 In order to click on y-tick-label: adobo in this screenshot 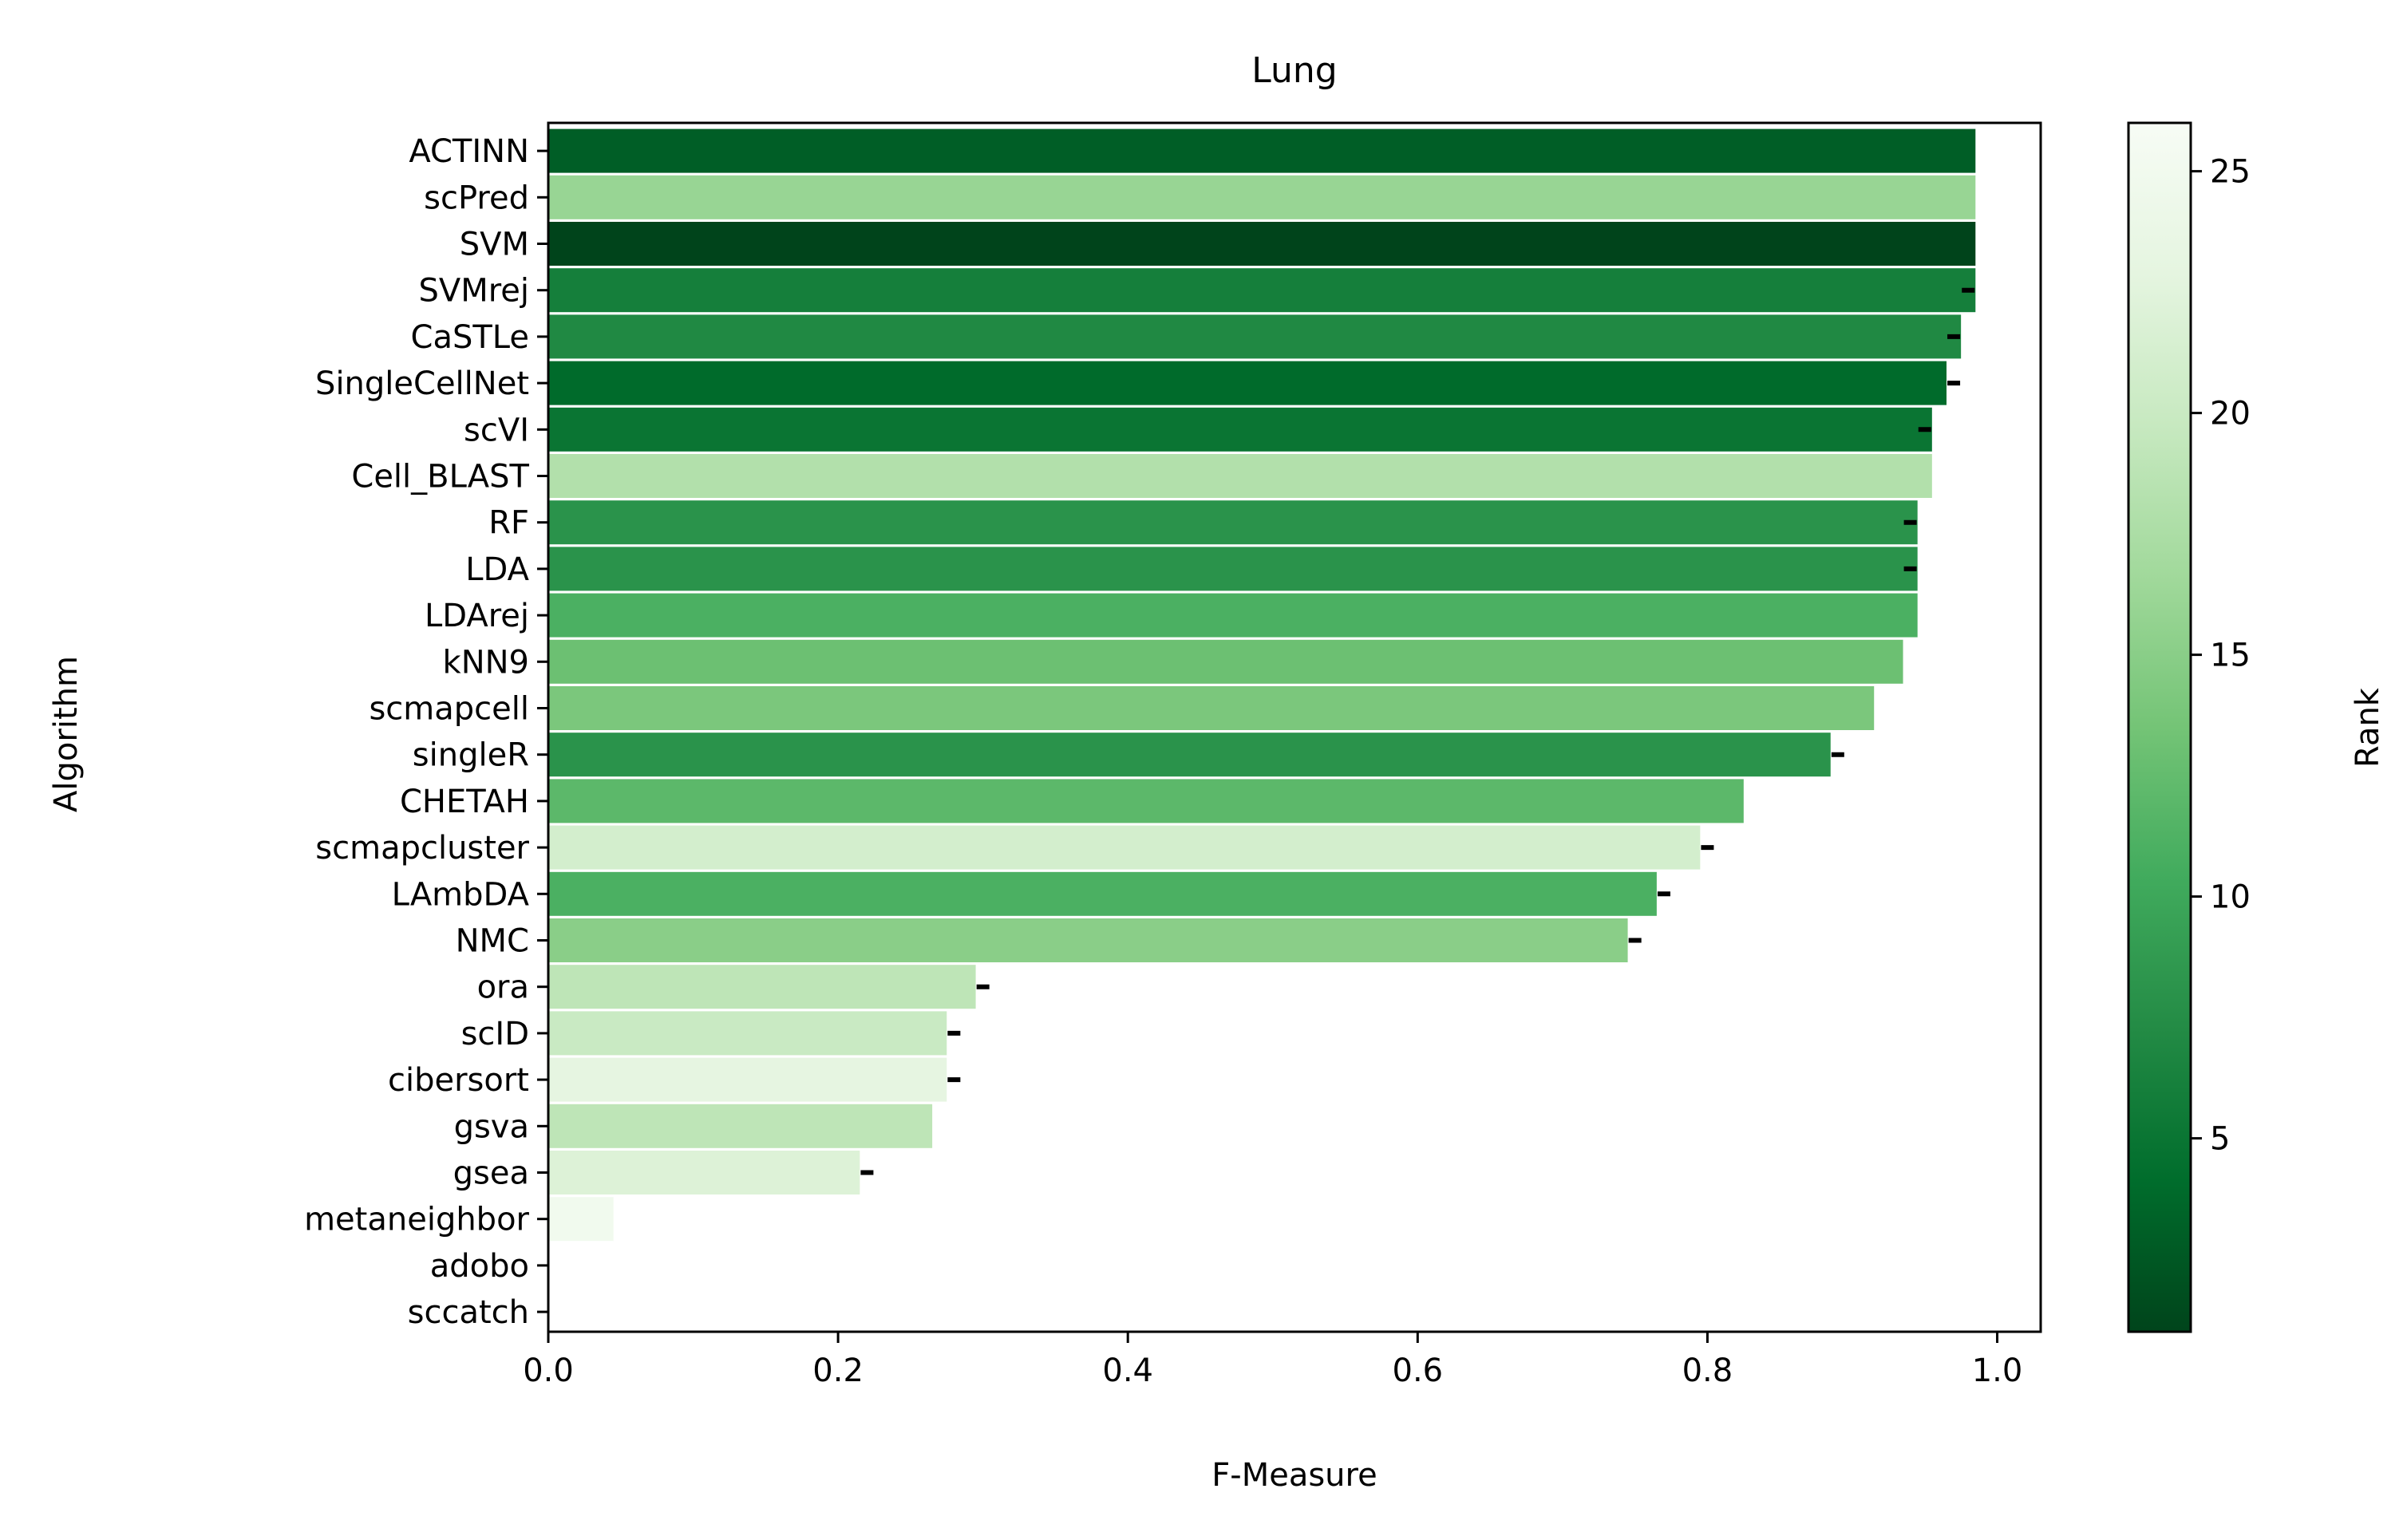, I will do `click(480, 1266)`.